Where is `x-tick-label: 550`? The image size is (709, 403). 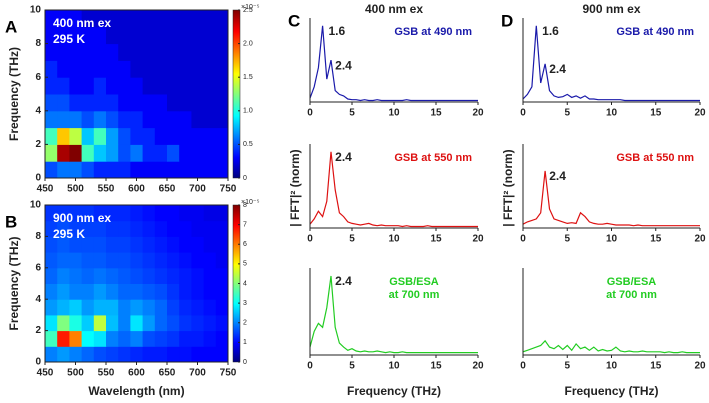 x-tick-label: 550 is located at coordinates (106, 373).